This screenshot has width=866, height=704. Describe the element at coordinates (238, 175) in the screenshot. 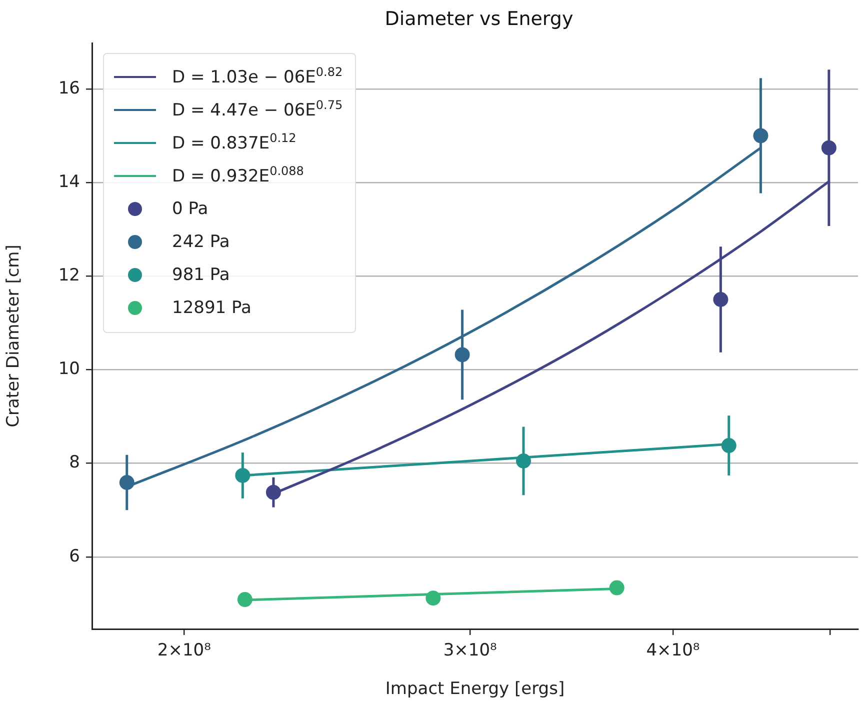

I see `legend-label: D = 0.932E$^{0.088}$` at that location.